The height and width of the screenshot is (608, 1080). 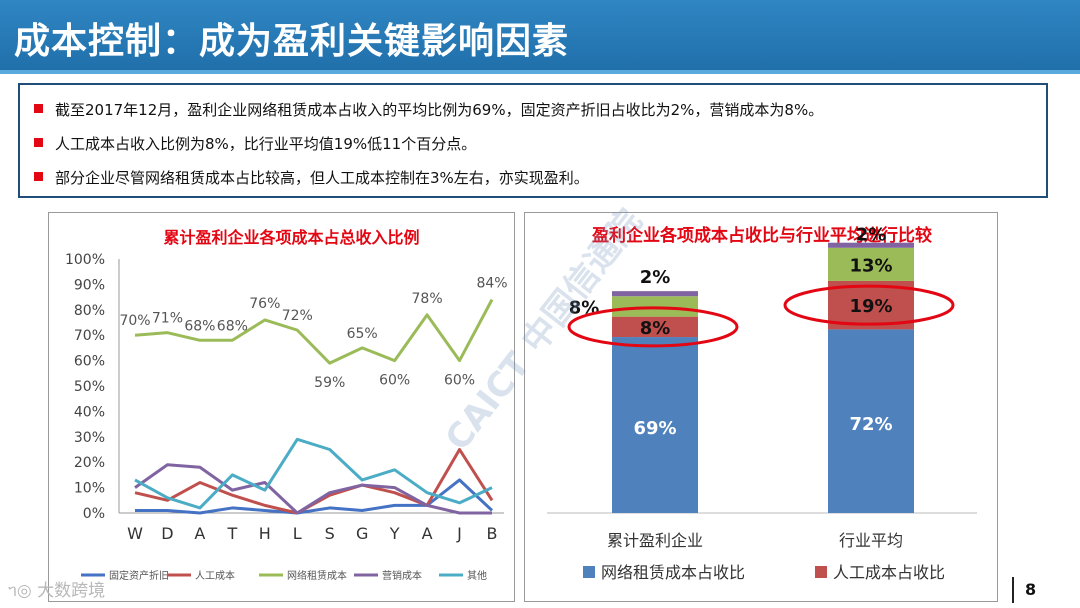 I want to click on y-tick-label: 20%, so click(x=89, y=463).